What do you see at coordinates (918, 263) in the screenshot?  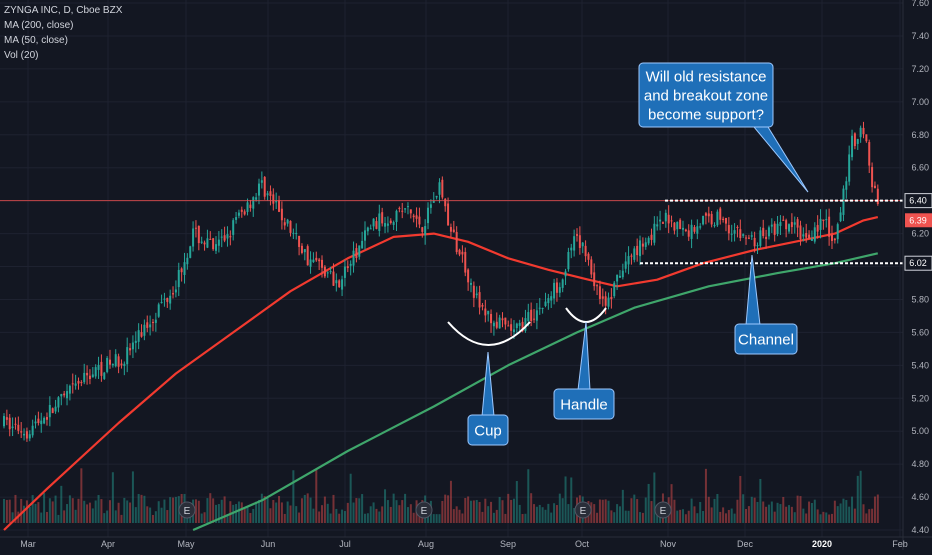 I see `price-label-box` at bounding box center [918, 263].